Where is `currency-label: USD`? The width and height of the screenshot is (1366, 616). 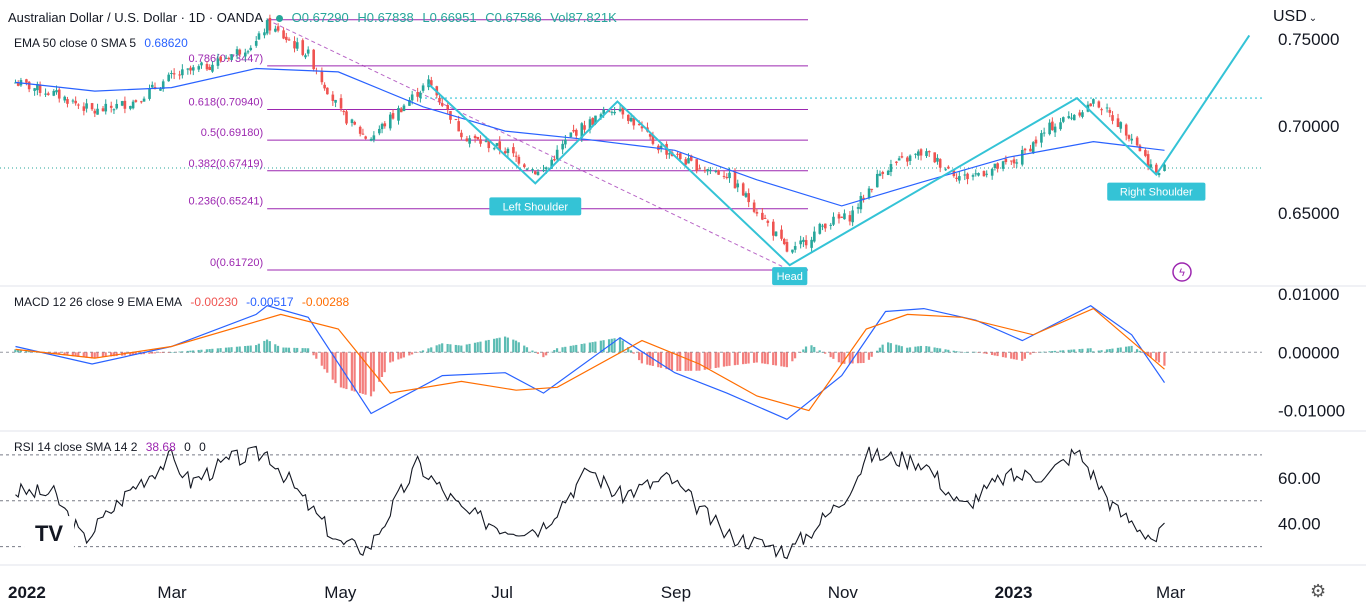
currency-label: USD is located at coordinates (1290, 16).